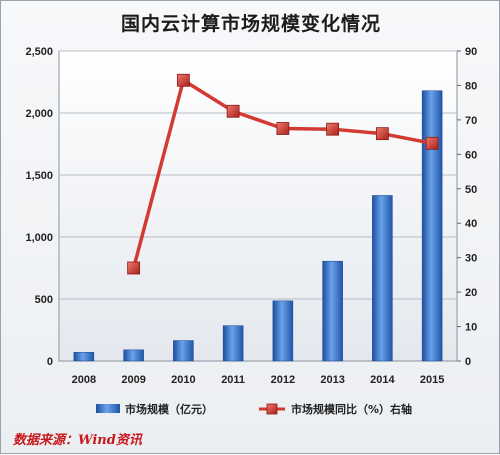  What do you see at coordinates (108, 408) in the screenshot?
I see `legend-bar-swatch` at bounding box center [108, 408].